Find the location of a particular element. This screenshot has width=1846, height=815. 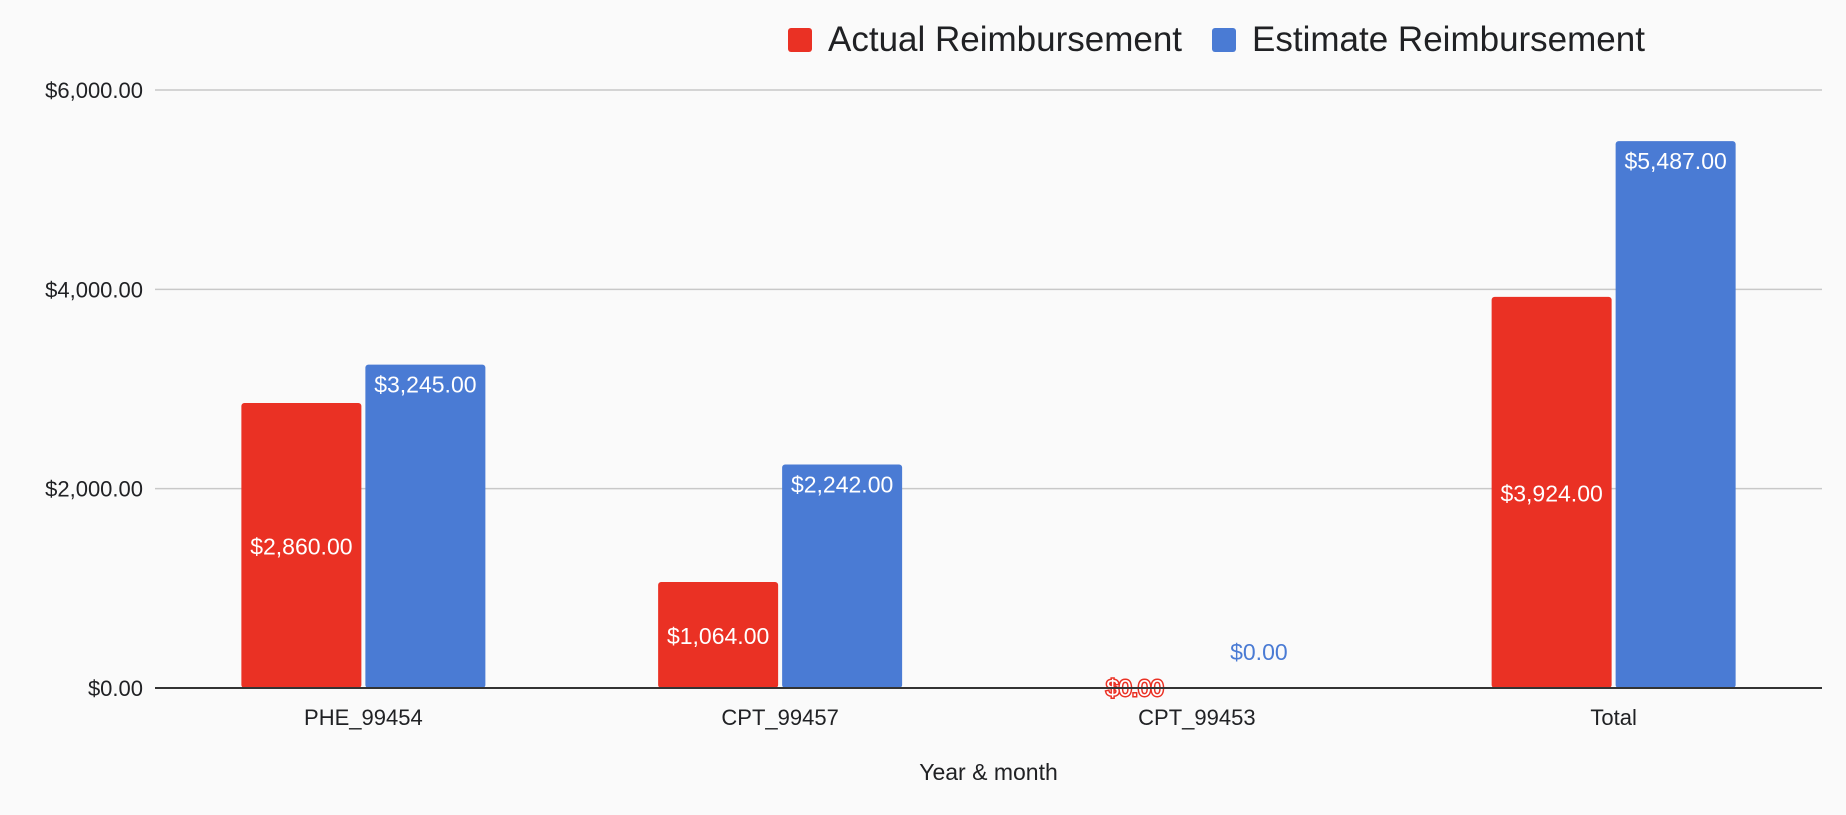

data-label: $2,860.00 is located at coordinates (301, 546).